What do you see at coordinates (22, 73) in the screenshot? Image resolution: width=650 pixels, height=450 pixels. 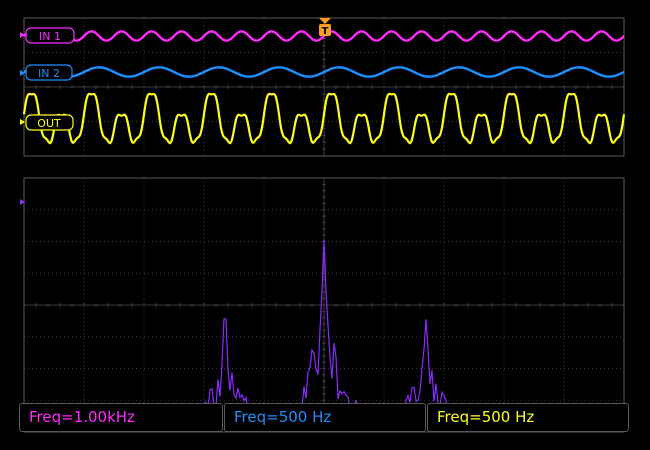 I see `ch2-ground-marker` at bounding box center [22, 73].